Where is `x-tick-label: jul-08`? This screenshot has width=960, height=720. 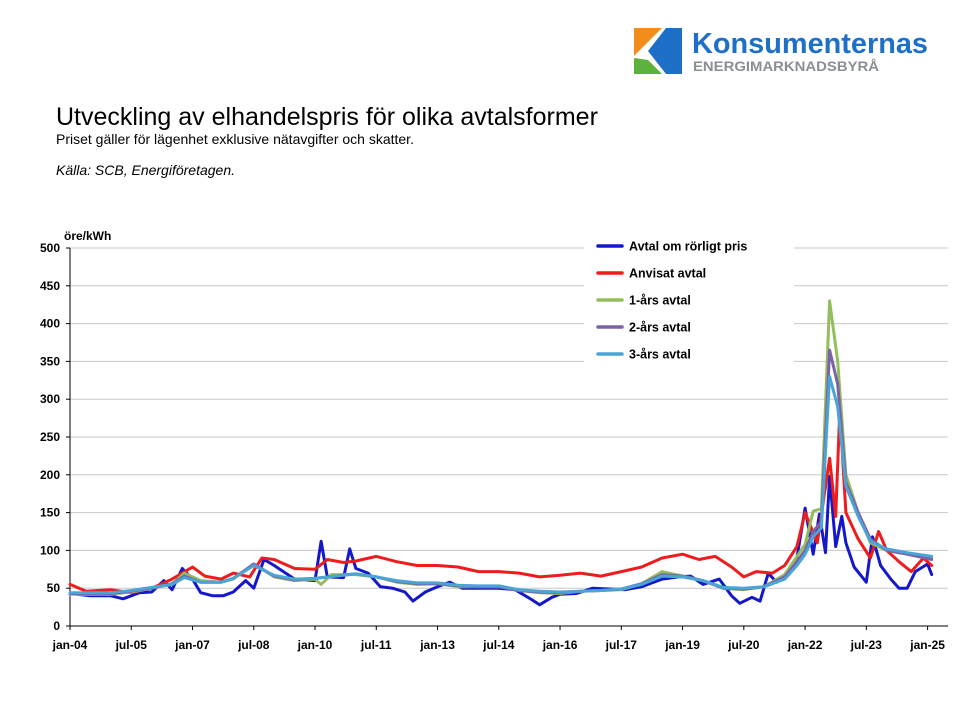 x-tick-label: jul-08 is located at coordinates (253, 645).